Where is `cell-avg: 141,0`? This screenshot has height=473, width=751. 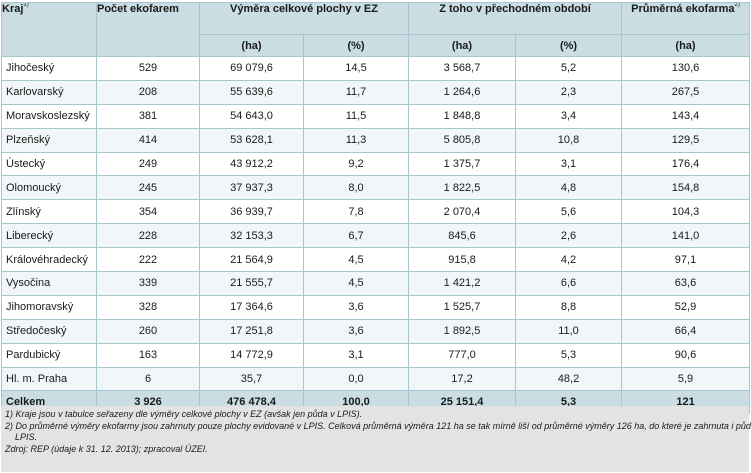 cell-avg: 141,0 is located at coordinates (686, 236).